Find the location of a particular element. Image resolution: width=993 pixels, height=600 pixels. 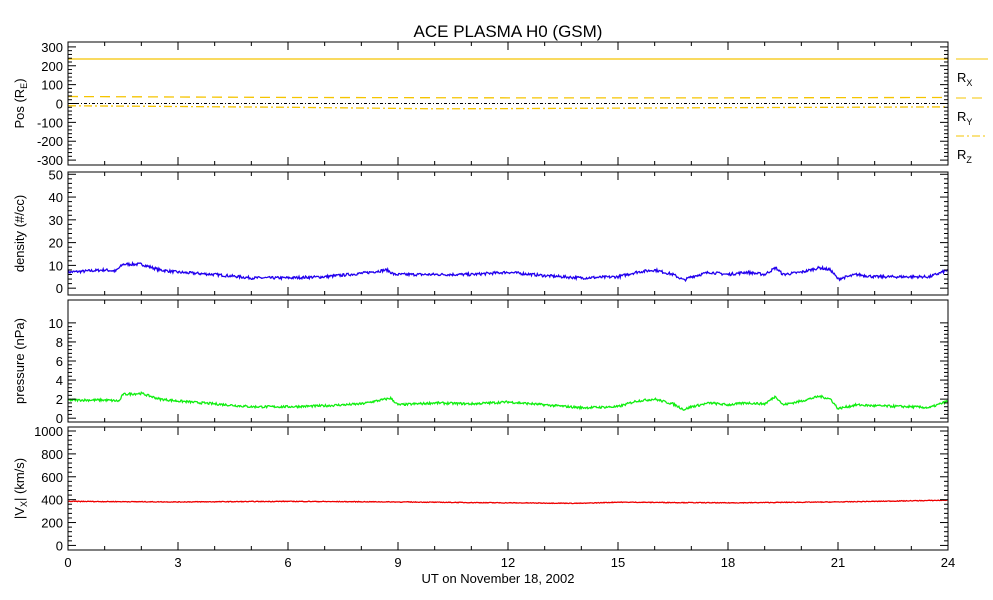

series-pressure is located at coordinates (508, 401).